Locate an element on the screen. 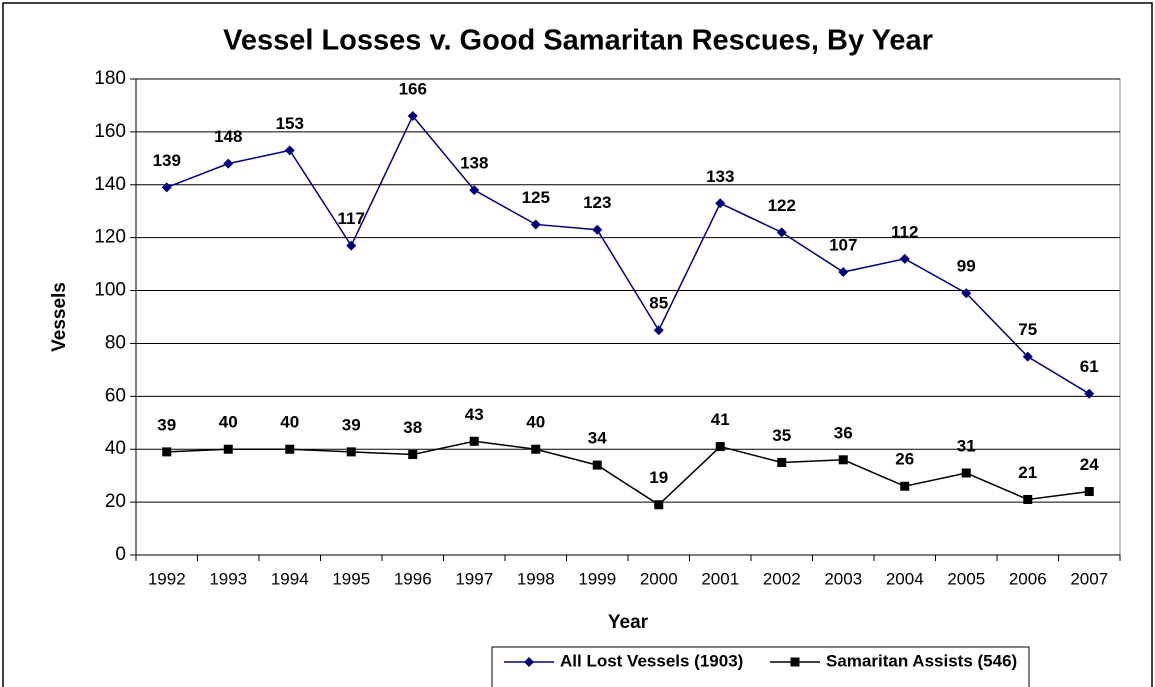  data-label: 99 is located at coordinates (966, 266).